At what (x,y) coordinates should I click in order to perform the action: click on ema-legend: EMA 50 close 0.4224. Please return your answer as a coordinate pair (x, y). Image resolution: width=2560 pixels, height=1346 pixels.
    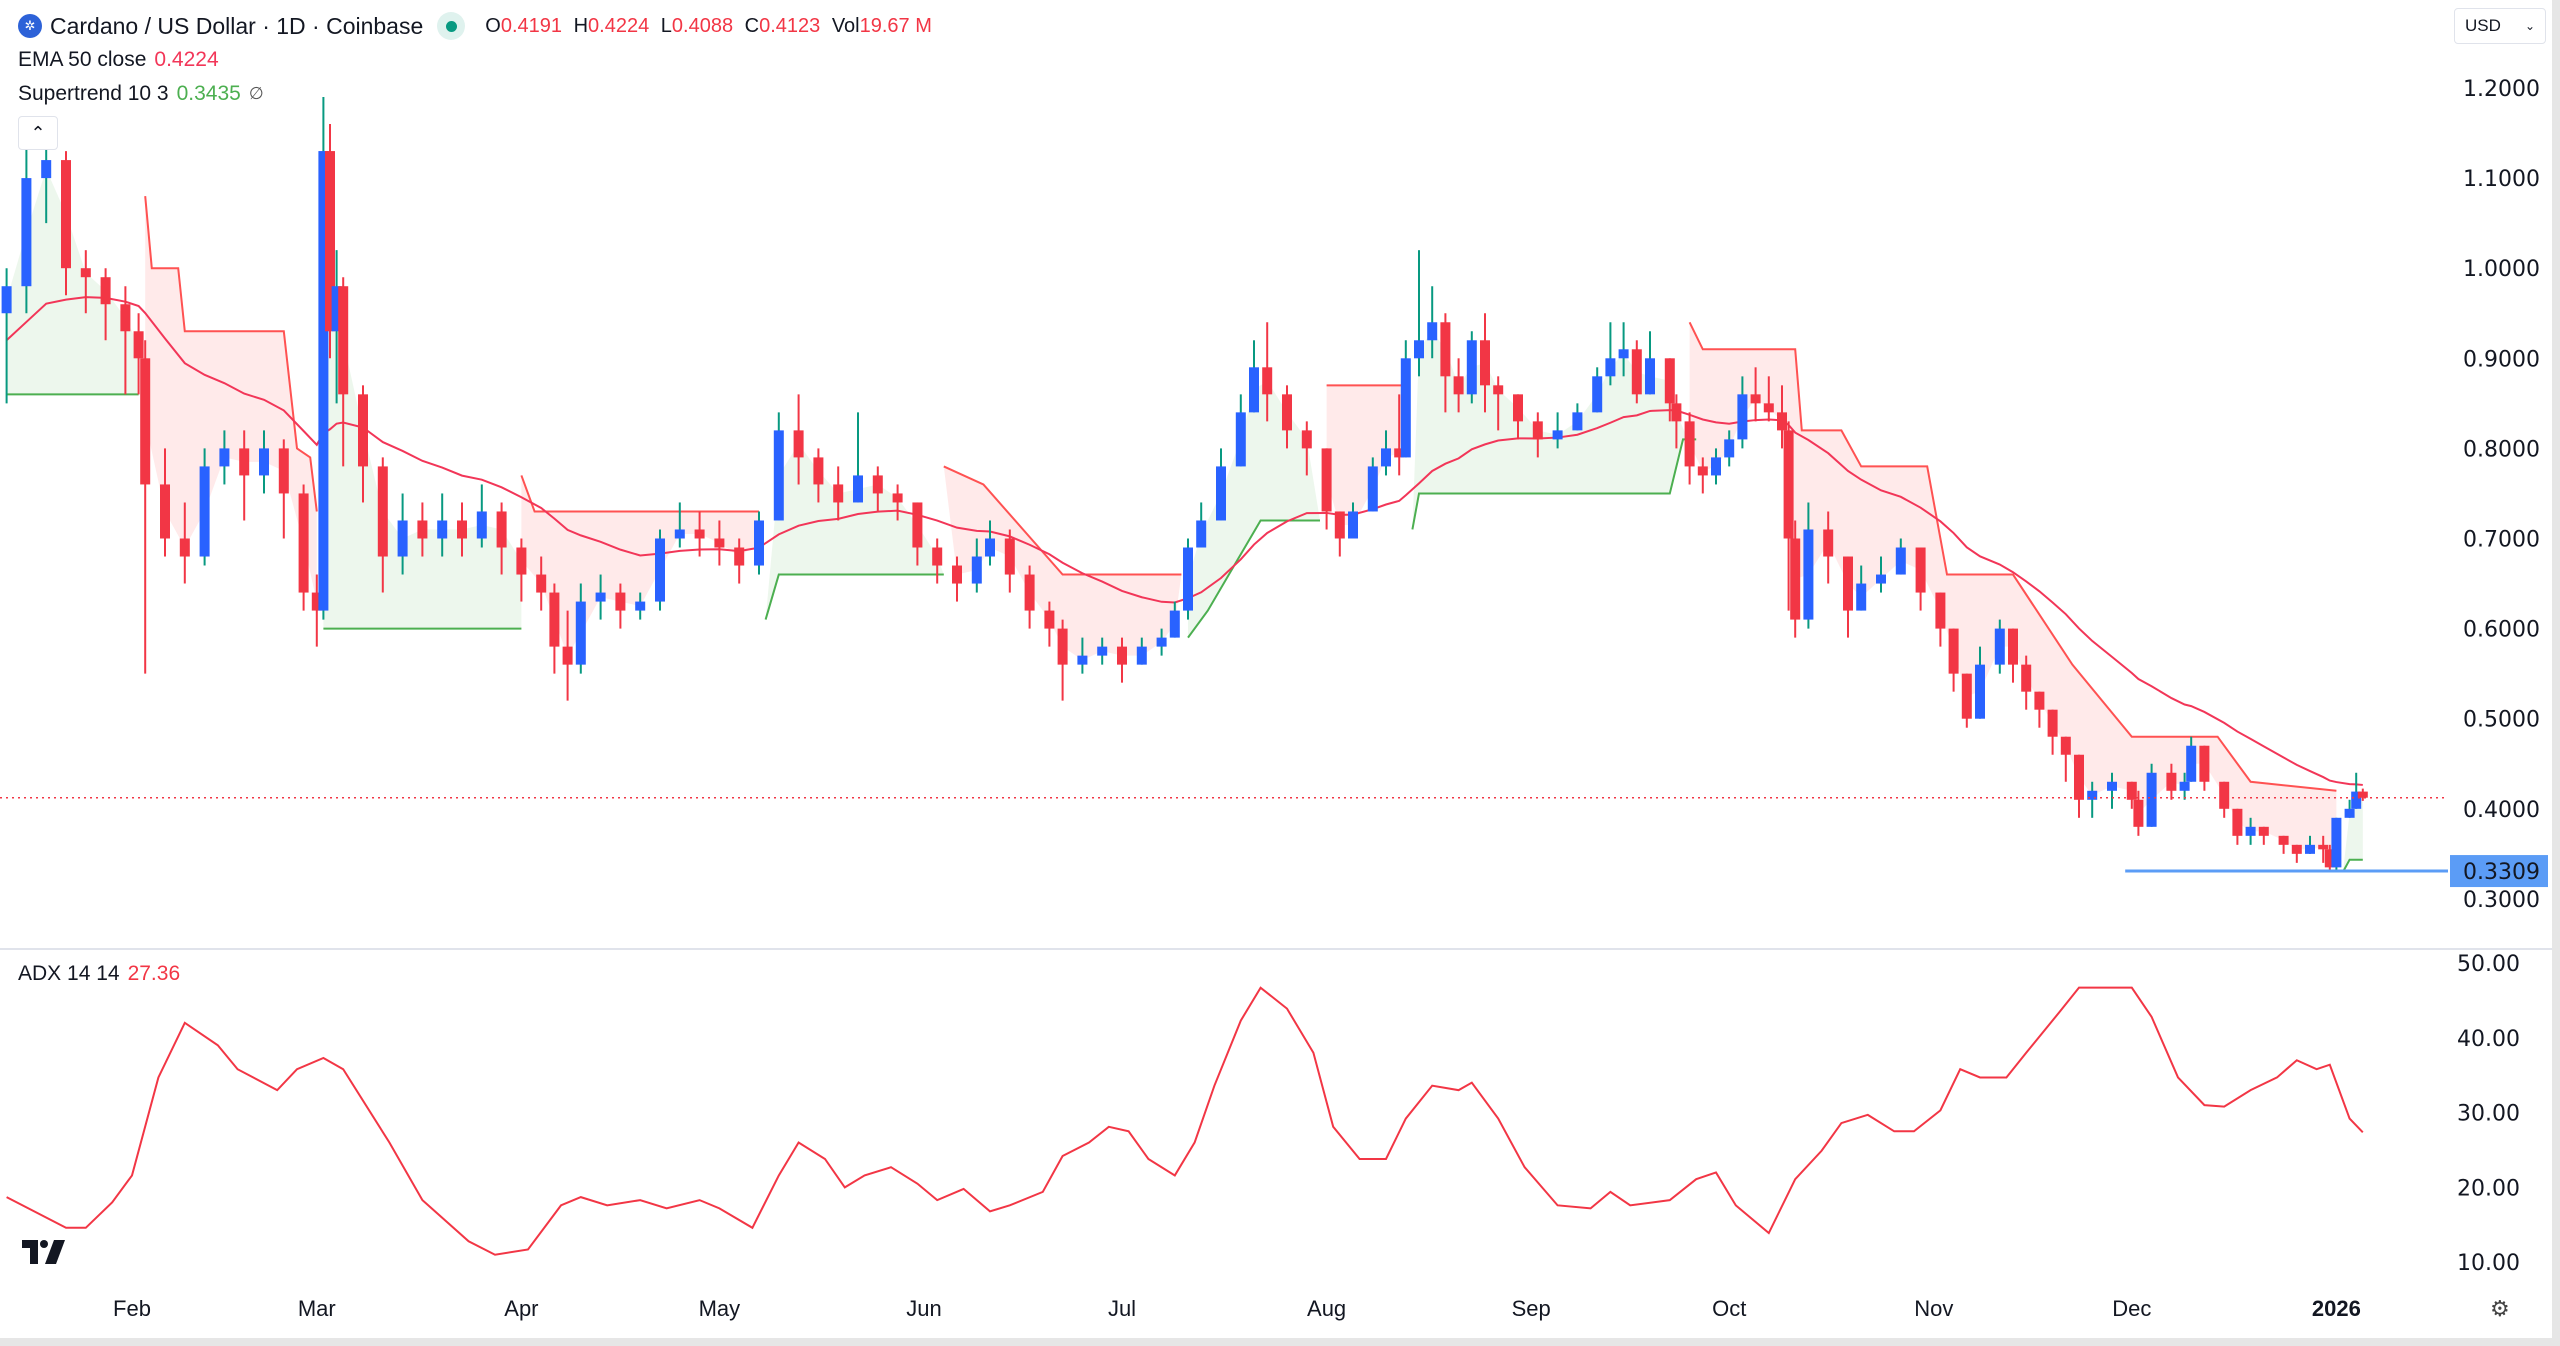
    Looking at the image, I should click on (118, 60).